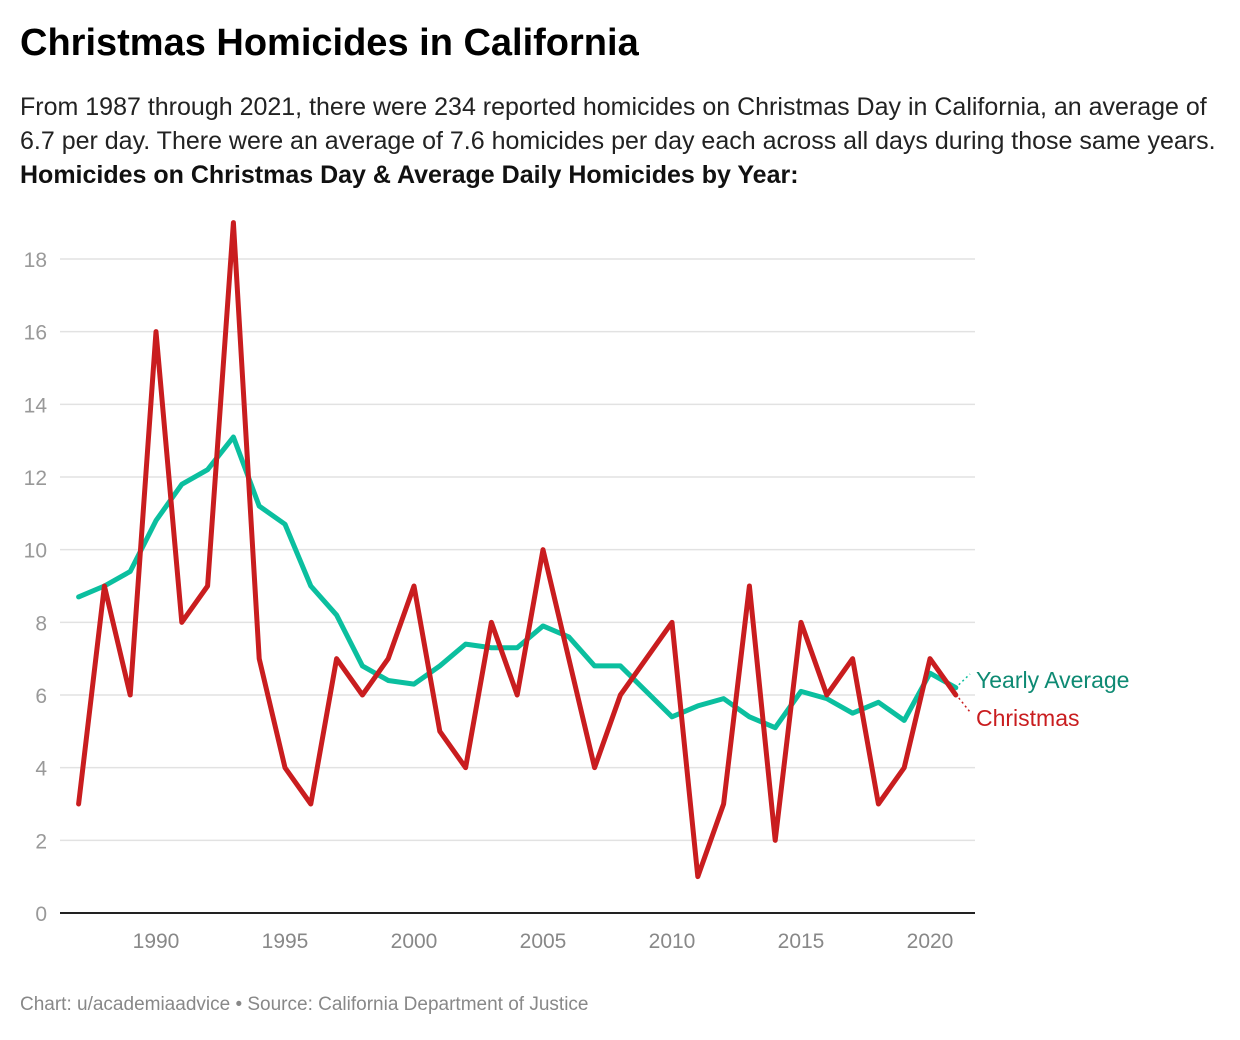 The width and height of the screenshot is (1240, 1040). What do you see at coordinates (36, 587) in the screenshot?
I see `y-axis: 0 2 4 6 8 10 12 14 16 18` at bounding box center [36, 587].